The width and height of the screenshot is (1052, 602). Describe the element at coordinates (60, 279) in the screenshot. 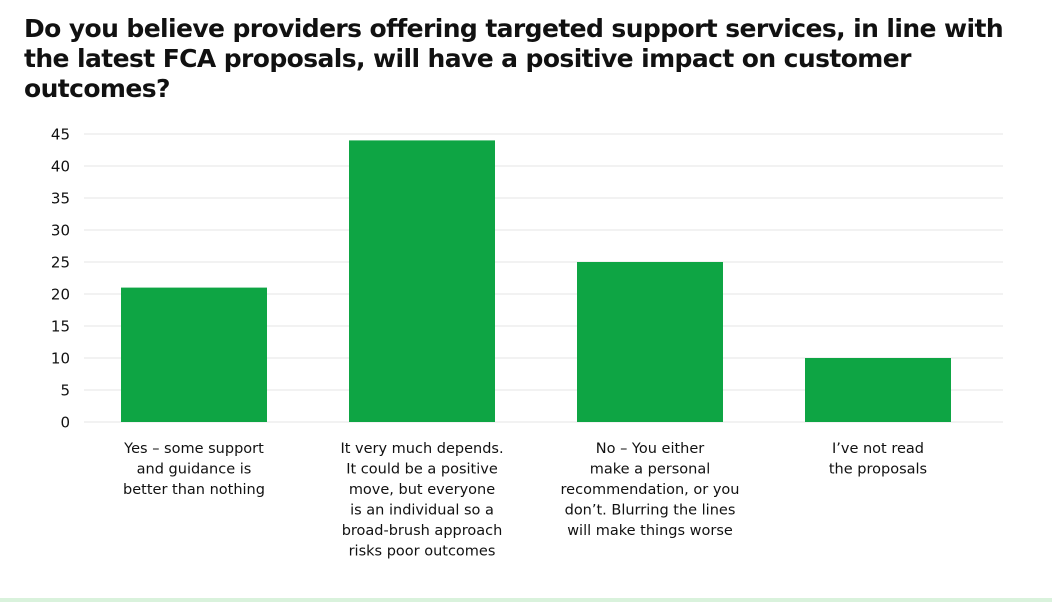

I see `y-axis-ticks: 0 5 10 15 20 25 30 35 40 45` at that location.